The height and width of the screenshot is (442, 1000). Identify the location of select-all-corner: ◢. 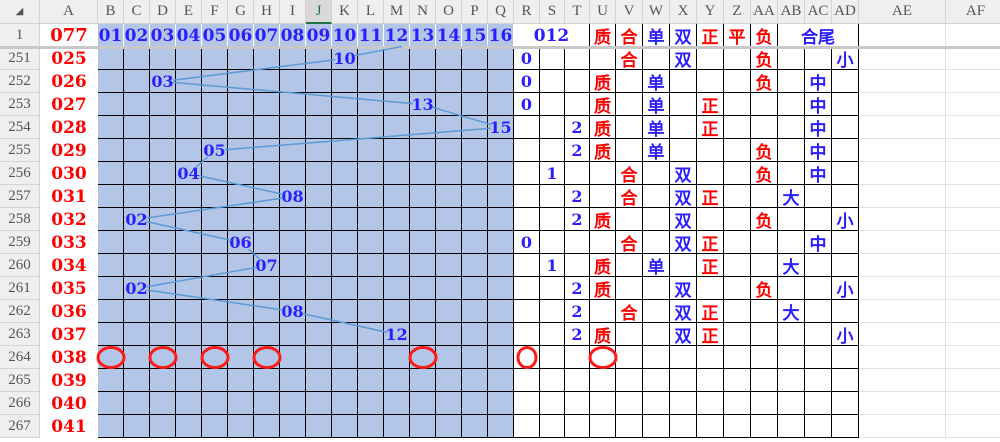
(20, 12).